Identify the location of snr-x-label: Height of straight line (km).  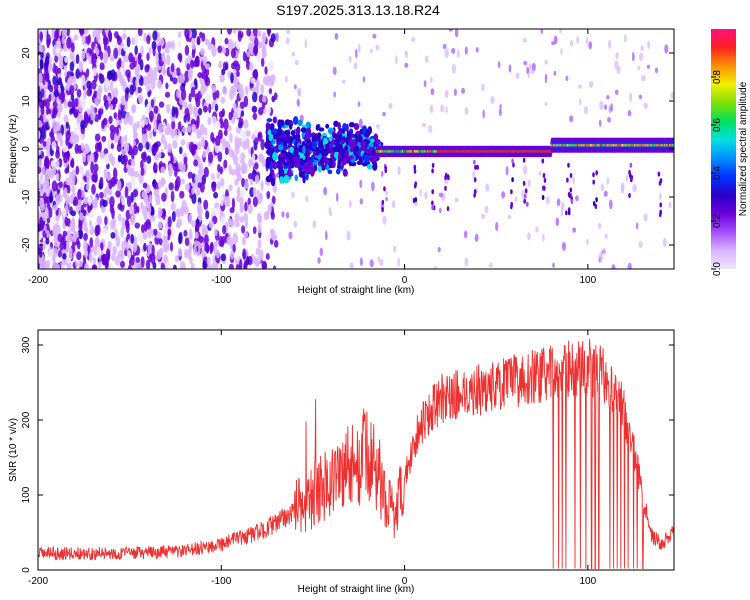
(356, 589).